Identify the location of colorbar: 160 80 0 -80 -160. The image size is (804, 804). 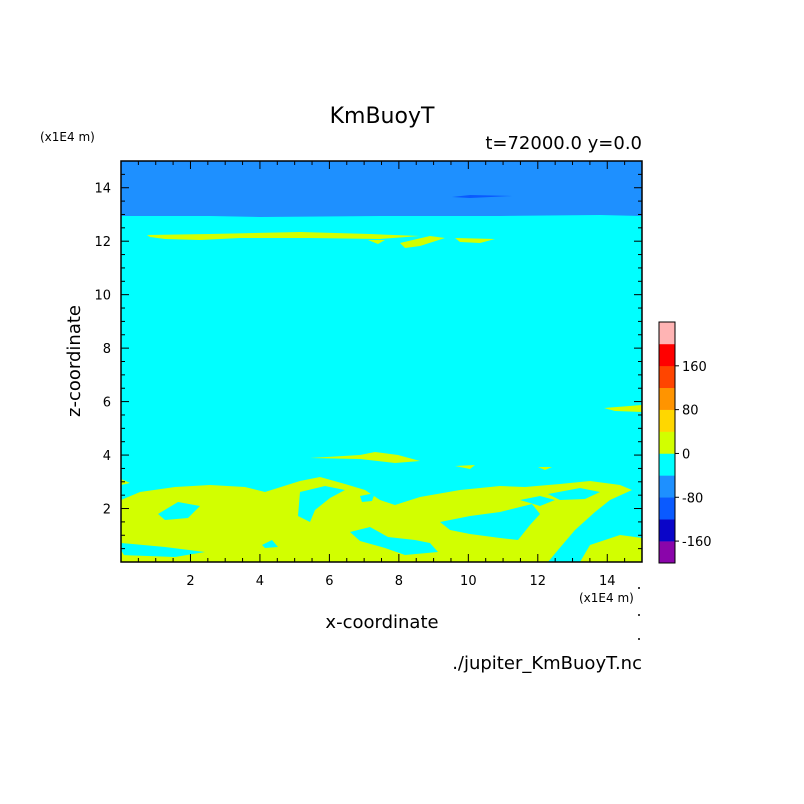
(685, 442).